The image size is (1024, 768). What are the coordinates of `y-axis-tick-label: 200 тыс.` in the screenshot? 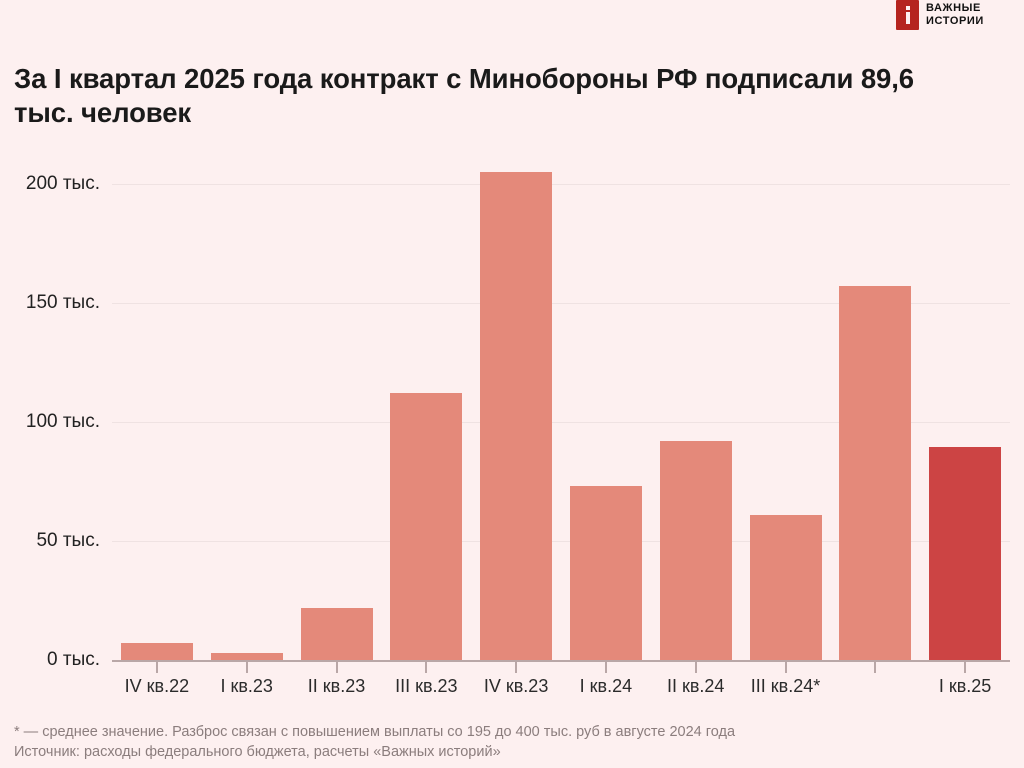 It's located at (62, 183).